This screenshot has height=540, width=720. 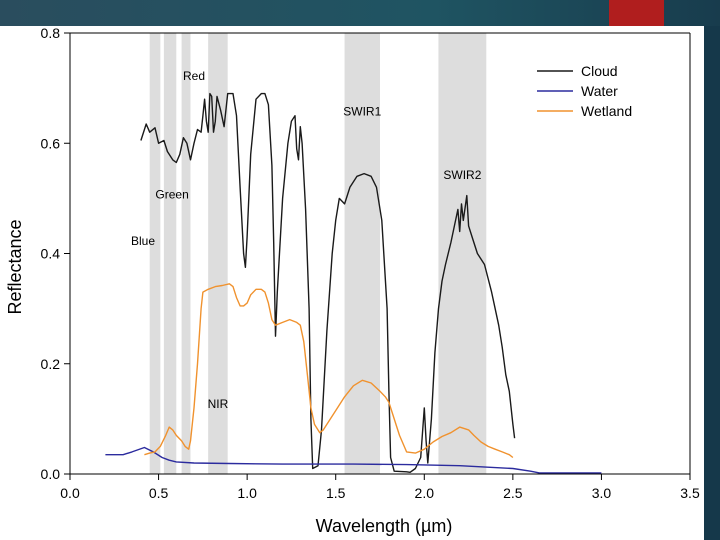 I want to click on y-tick-label: 0.8, so click(x=51, y=33).